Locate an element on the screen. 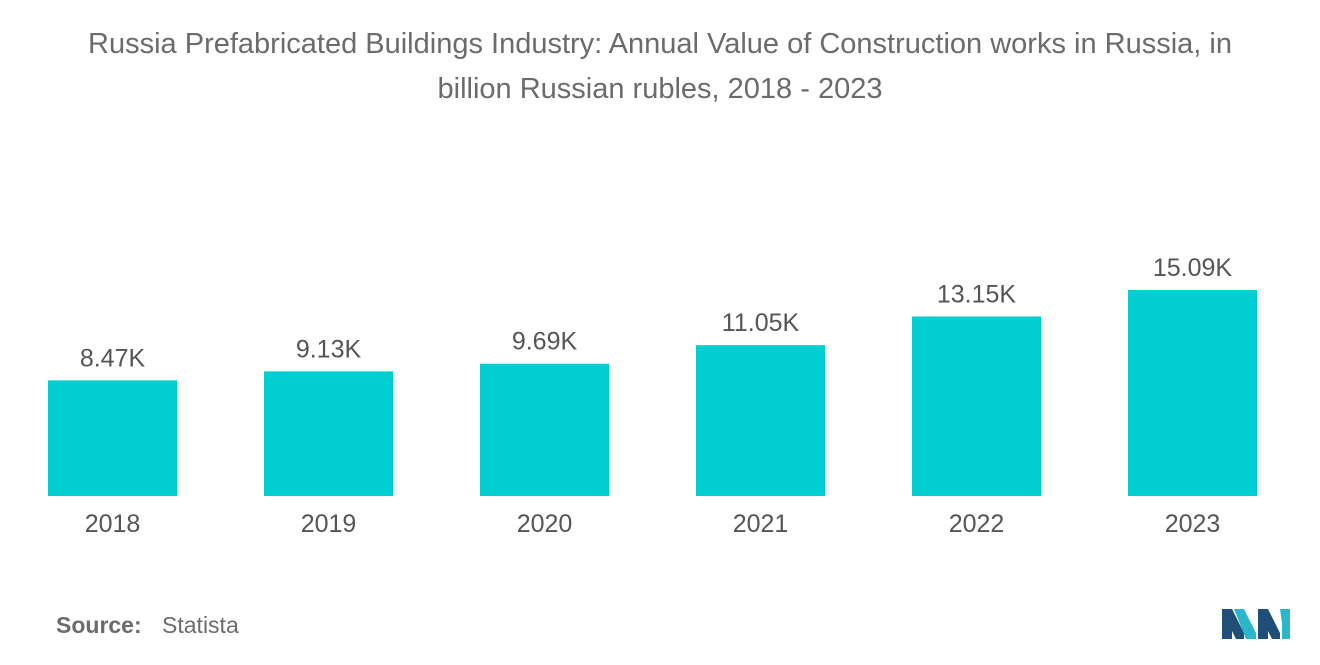  data-label-2018: 8.47K is located at coordinates (113, 358).